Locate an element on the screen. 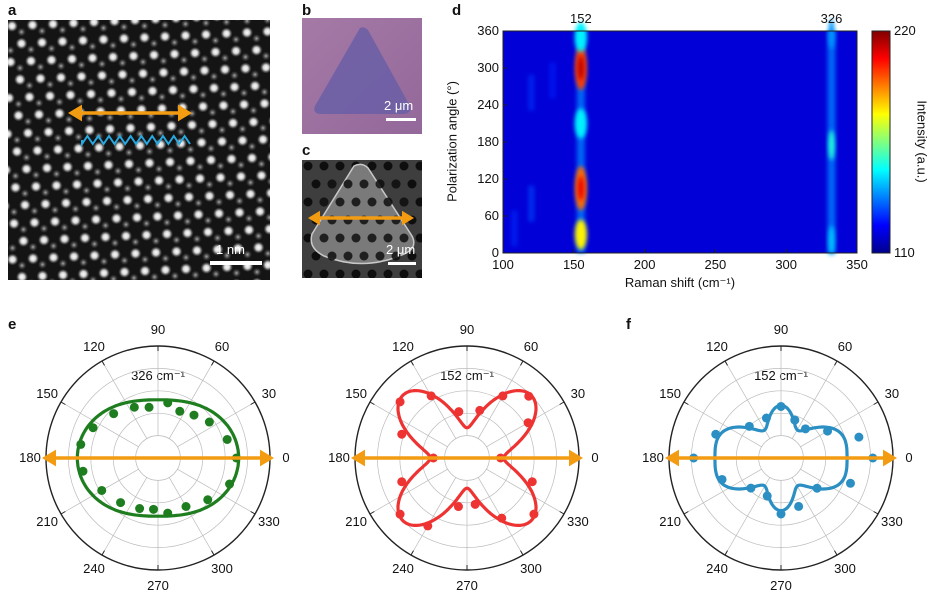  polarization-arrow-c is located at coordinates (361, 218).